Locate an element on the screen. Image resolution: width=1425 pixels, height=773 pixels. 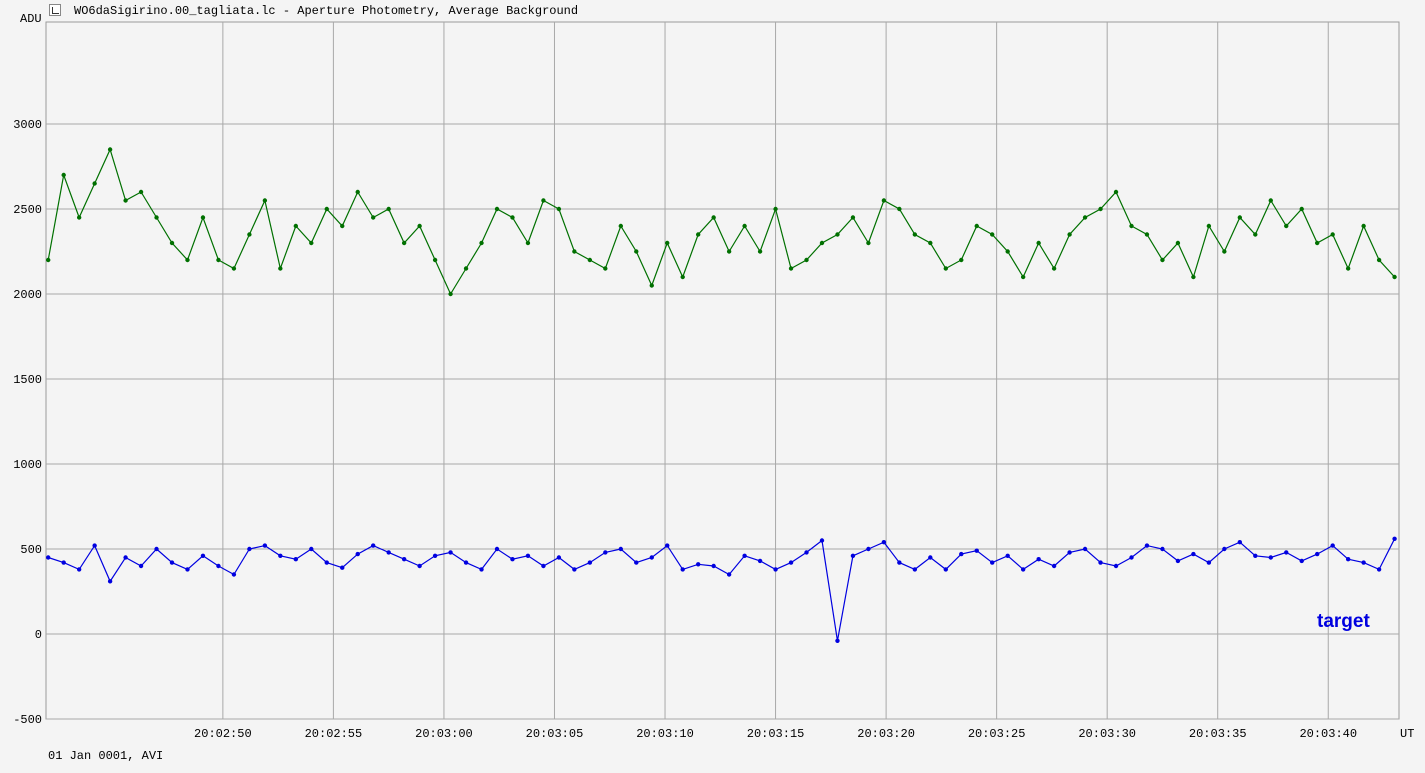
y-tick-label: -500 is located at coordinates (27, 720).